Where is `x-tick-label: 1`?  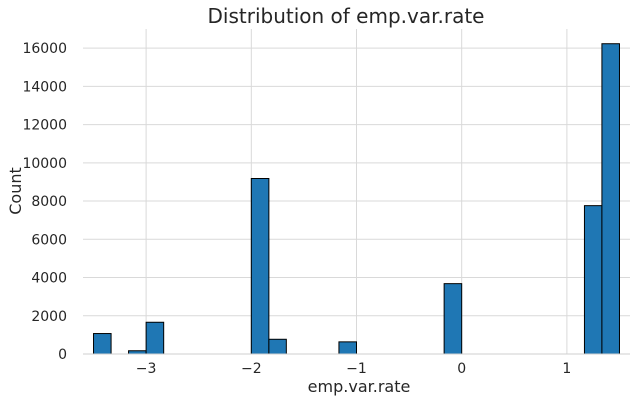 x-tick-label: 1 is located at coordinates (566, 369).